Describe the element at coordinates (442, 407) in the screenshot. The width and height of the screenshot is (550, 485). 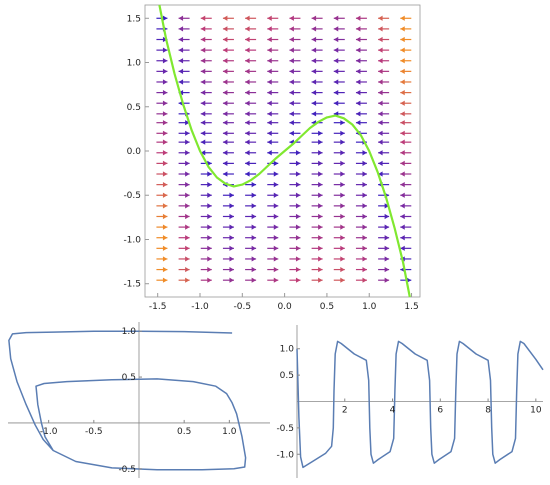
I see `time-x-ticks: 2 4 6 8 10` at that location.